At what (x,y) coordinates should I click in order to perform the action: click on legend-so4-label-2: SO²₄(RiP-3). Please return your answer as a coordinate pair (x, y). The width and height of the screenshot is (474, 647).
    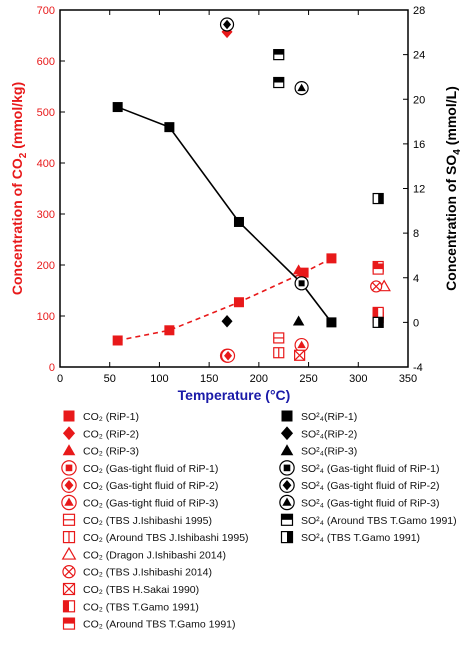
    Looking at the image, I should click on (329, 452).